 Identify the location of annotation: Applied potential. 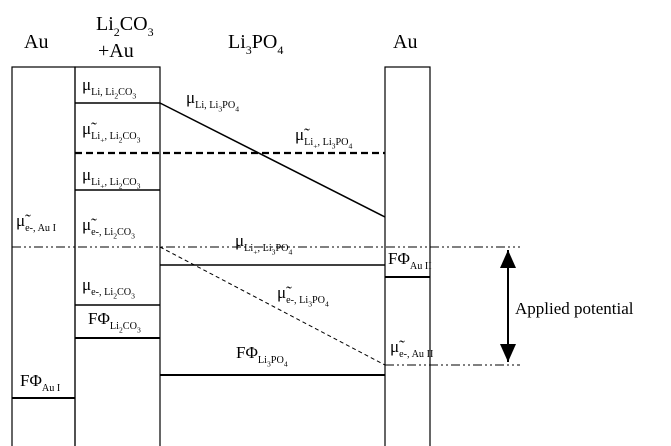
(574, 308).